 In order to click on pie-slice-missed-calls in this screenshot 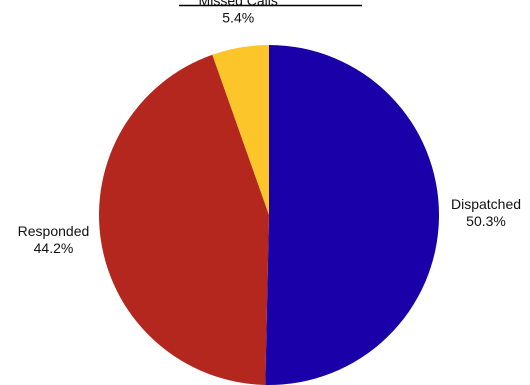, I will do `click(240, 130)`.